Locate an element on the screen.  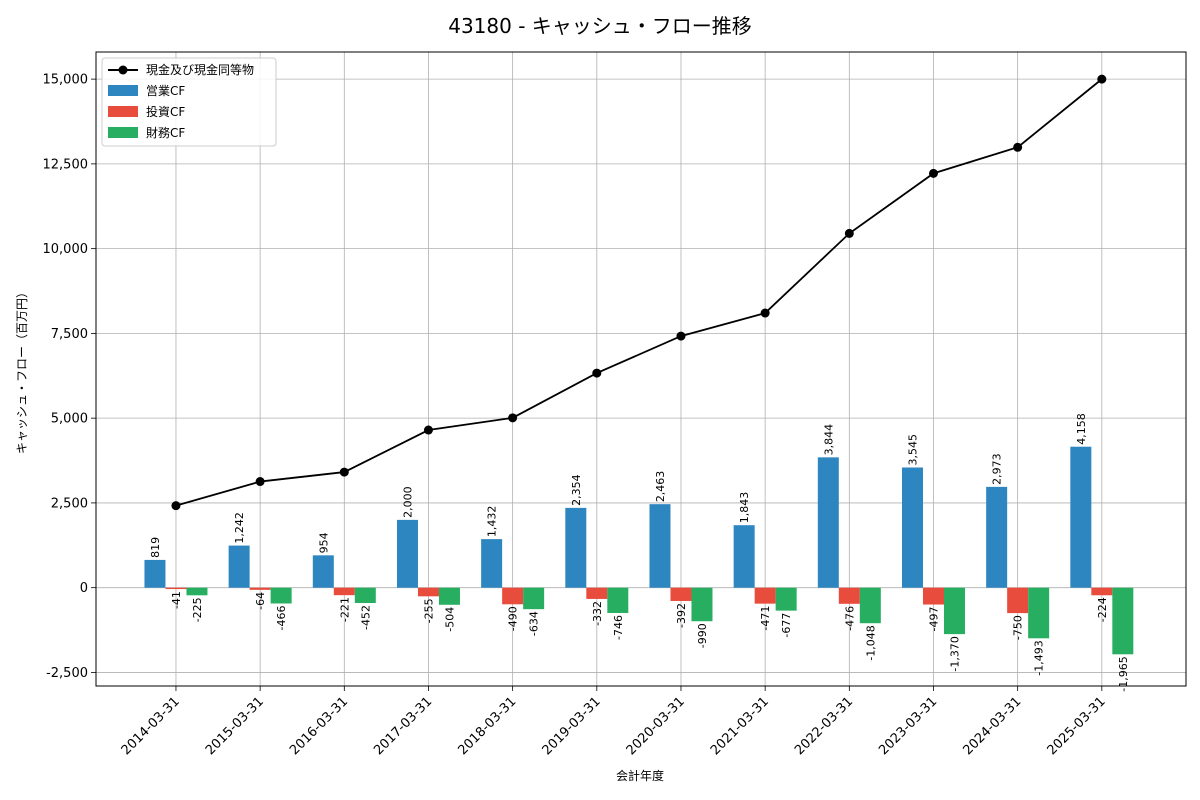
bar-value-label: -476 is located at coordinates (849, 618).